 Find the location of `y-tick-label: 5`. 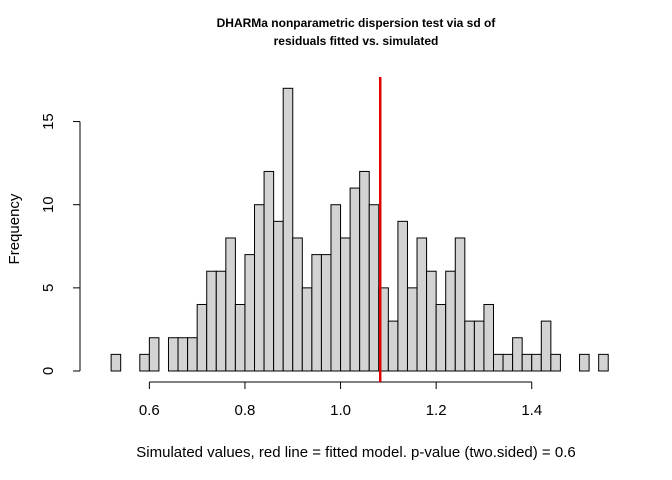

y-tick-label: 5 is located at coordinates (48, 288).